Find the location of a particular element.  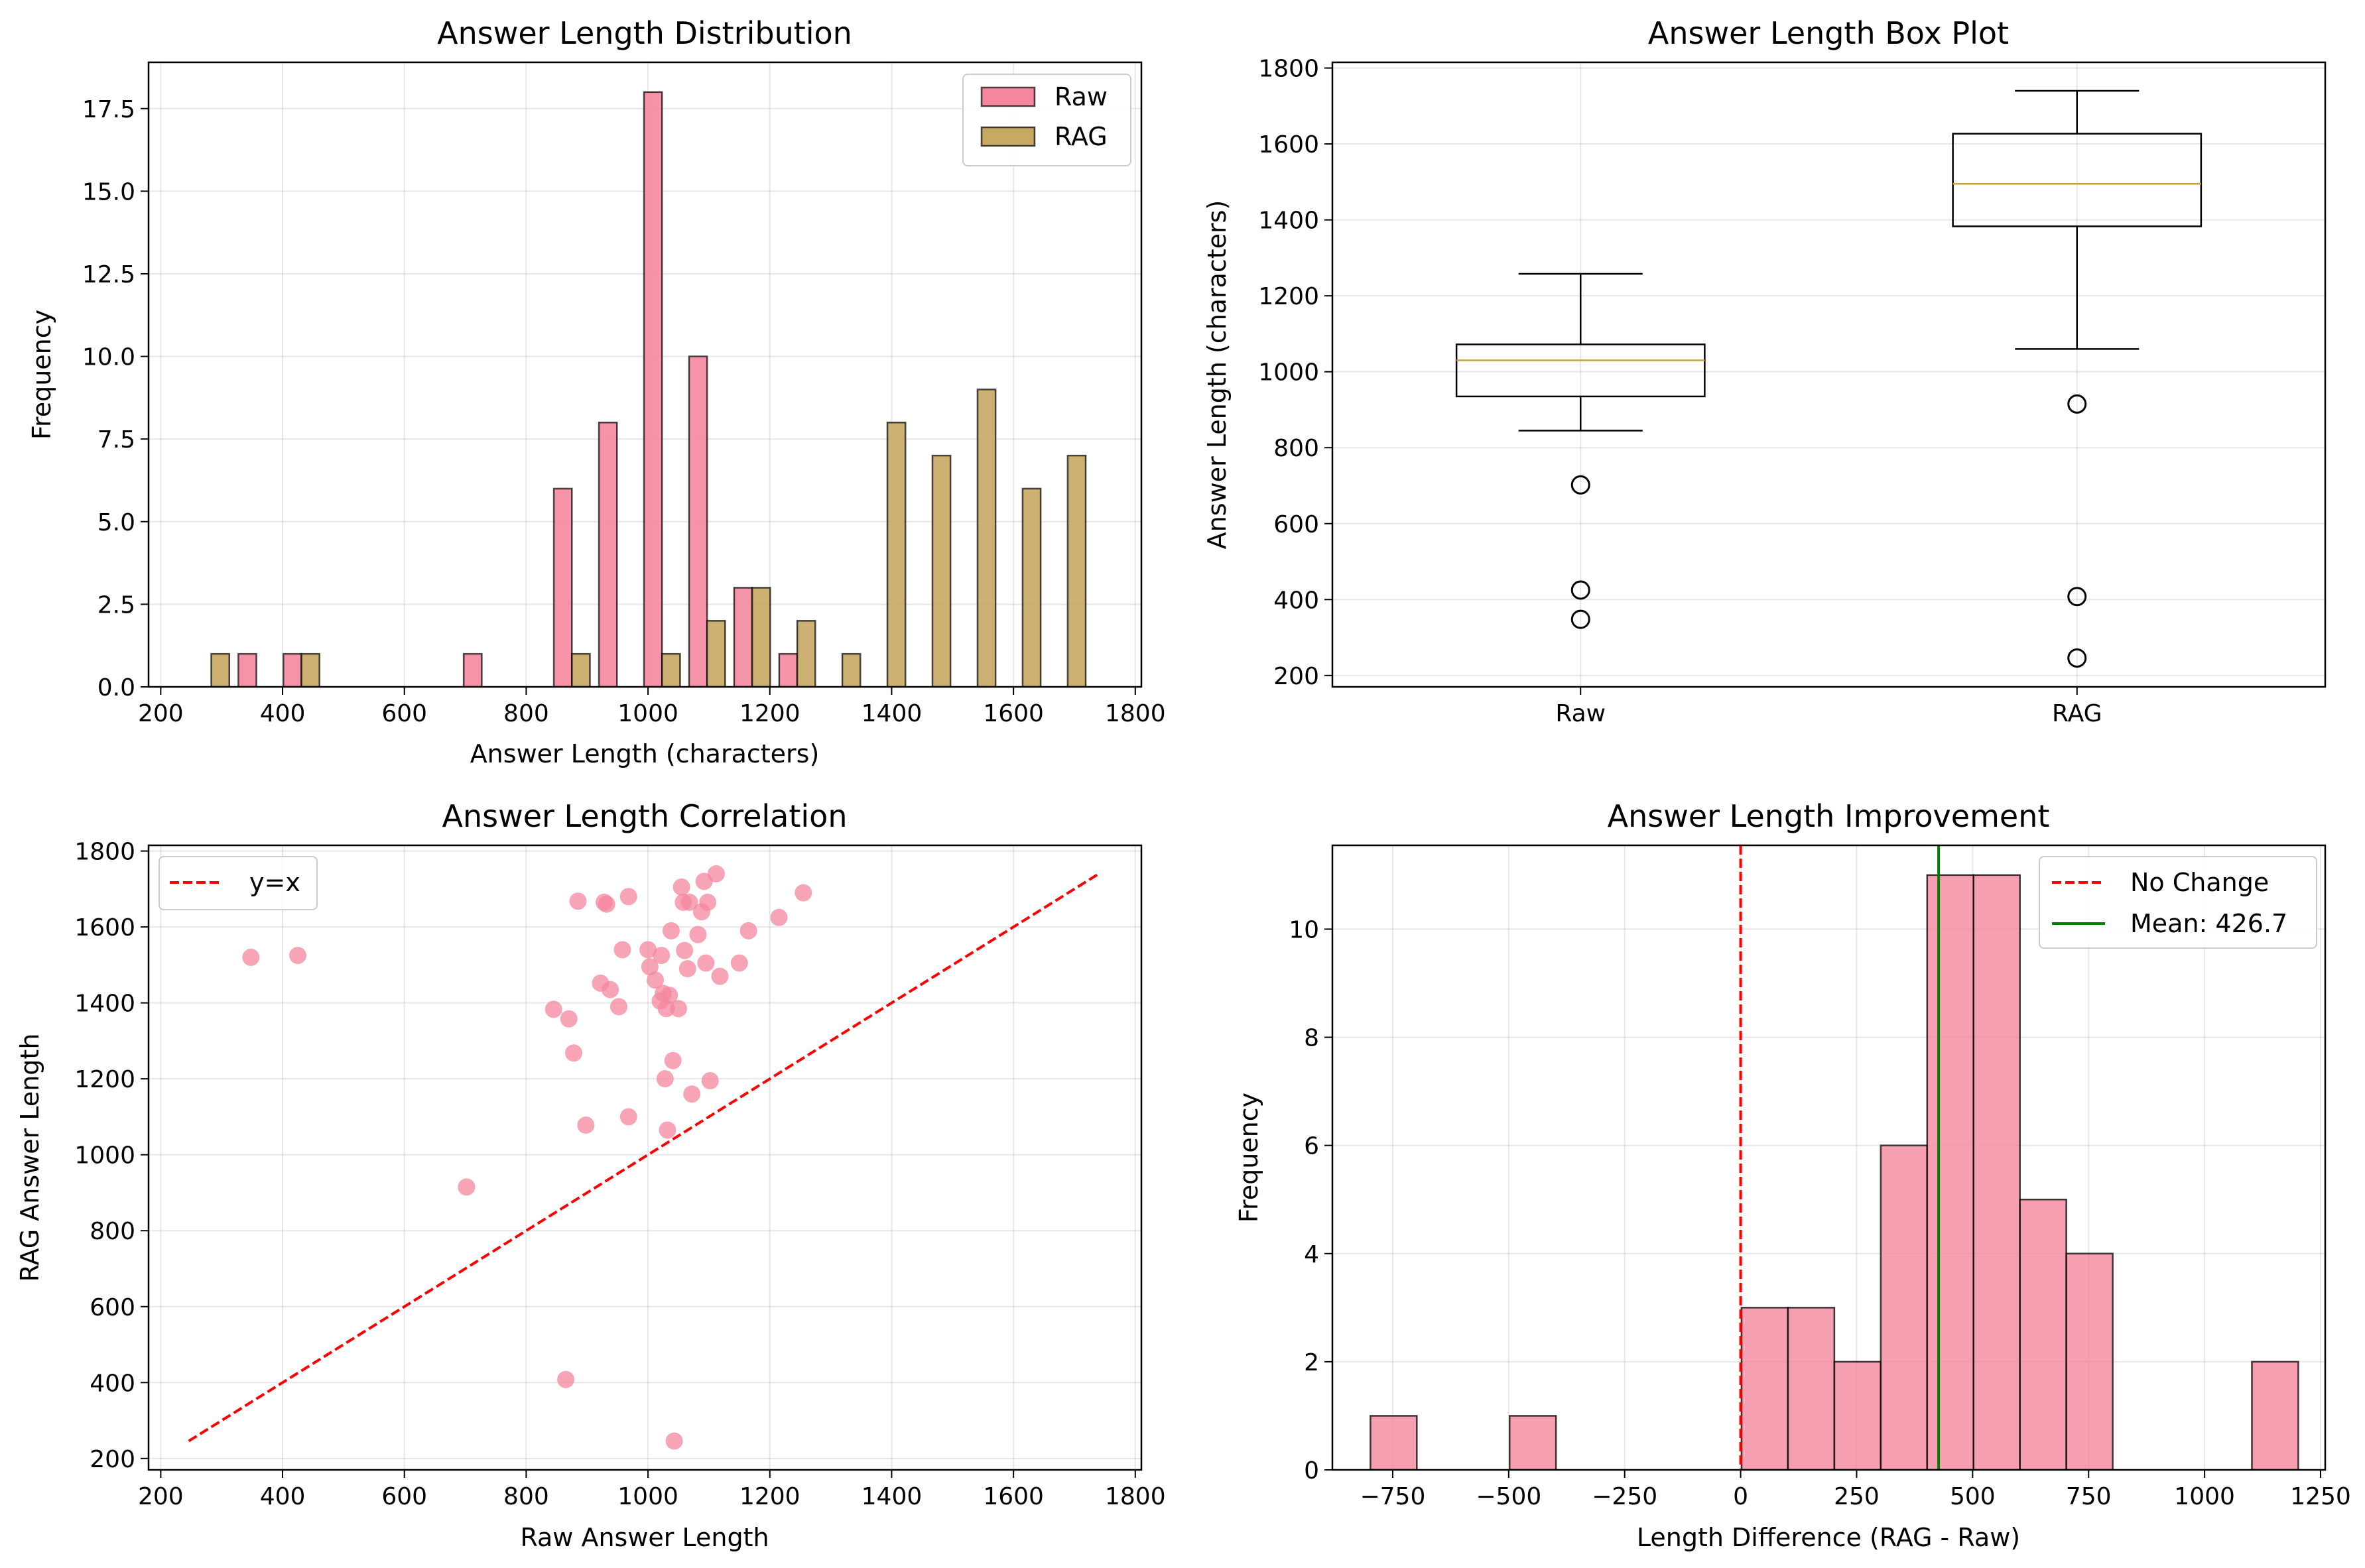

x-axis-label: Raw Answer Length is located at coordinates (645, 1537).